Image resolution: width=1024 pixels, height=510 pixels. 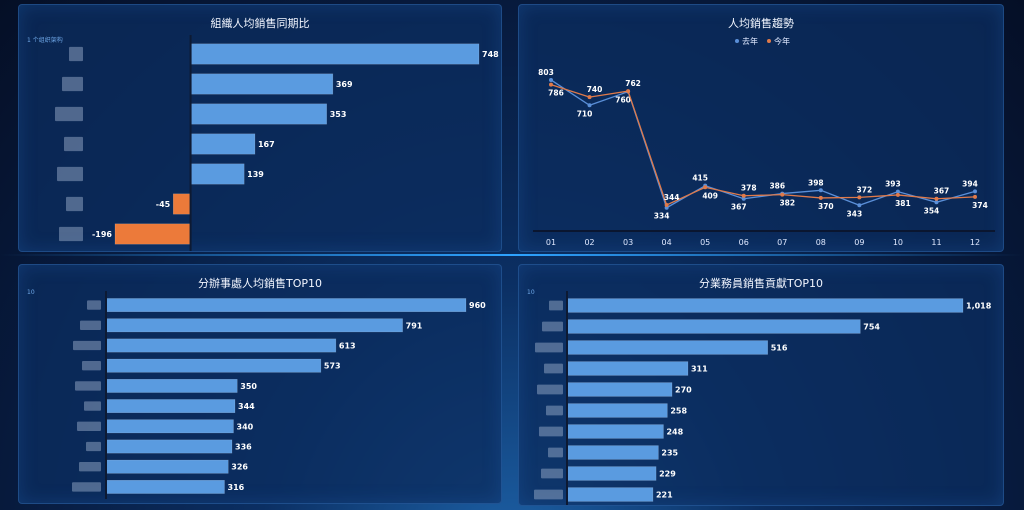 I want to click on data-label: 748, so click(x=490, y=54).